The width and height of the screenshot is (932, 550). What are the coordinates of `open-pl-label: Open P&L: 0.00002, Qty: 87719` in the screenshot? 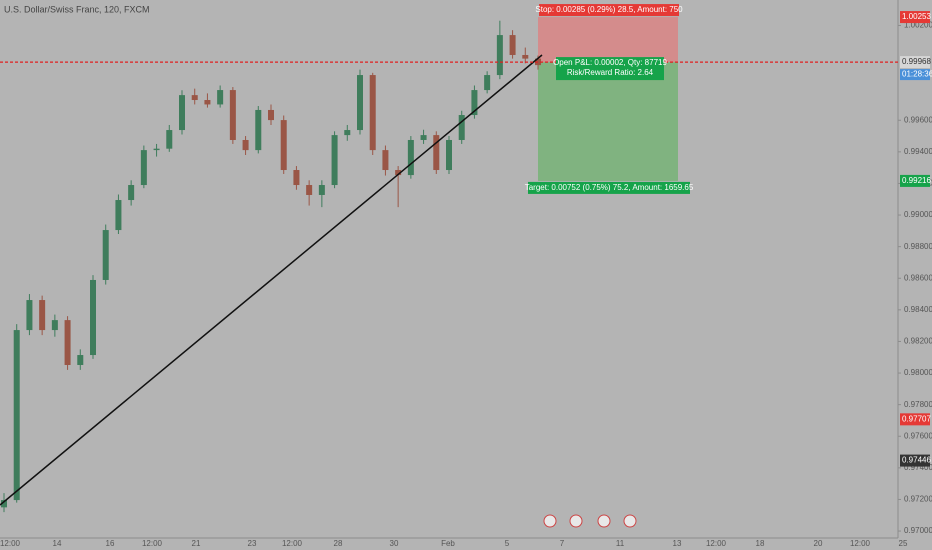 It's located at (610, 62).